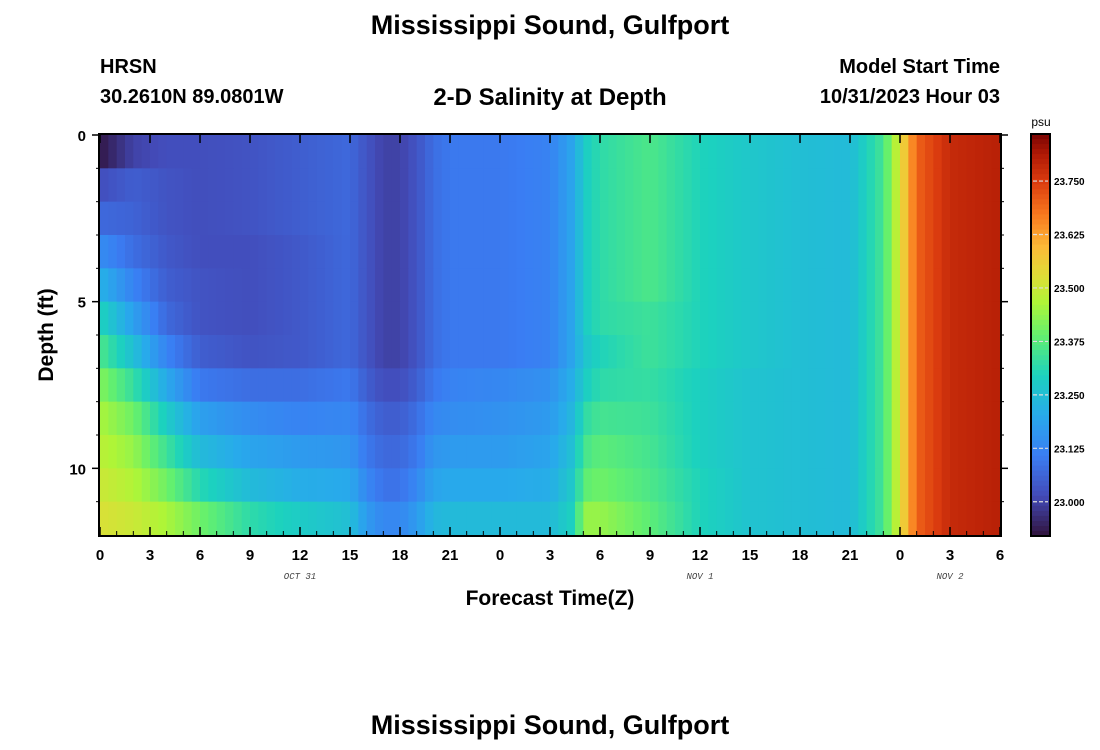  What do you see at coordinates (1069, 289) in the screenshot?
I see `colorbar-tick-label: 23.500` at bounding box center [1069, 289].